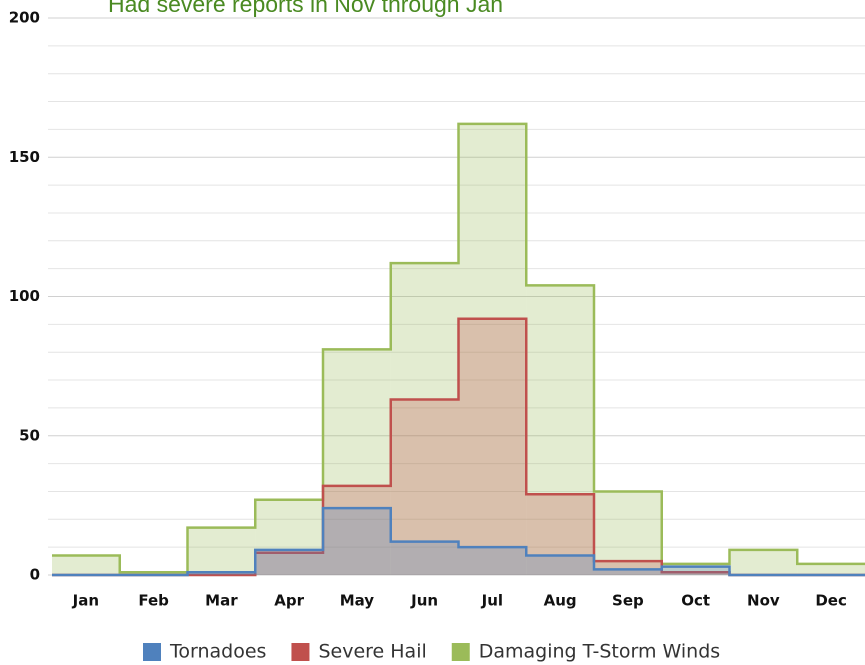 The width and height of the screenshot is (865, 665). Describe the element at coordinates (217, 652) in the screenshot. I see `legend-label: Tornadoes` at that location.